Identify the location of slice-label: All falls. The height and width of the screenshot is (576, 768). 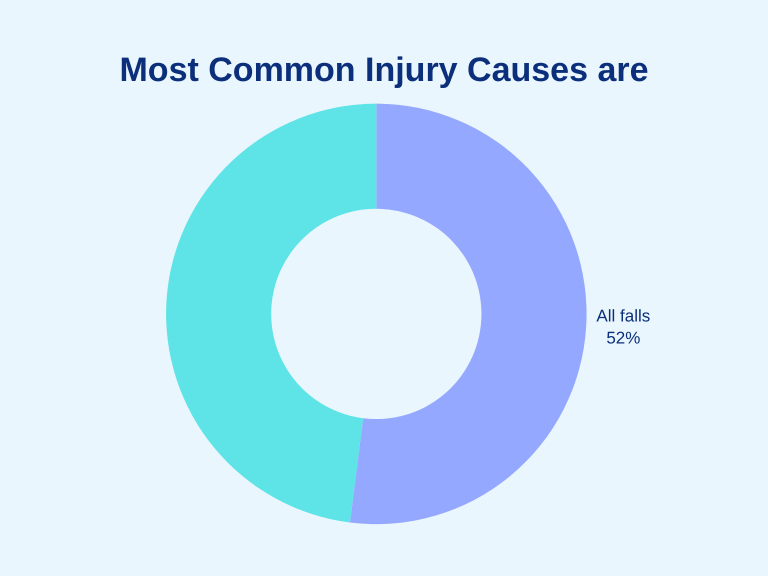
(623, 316).